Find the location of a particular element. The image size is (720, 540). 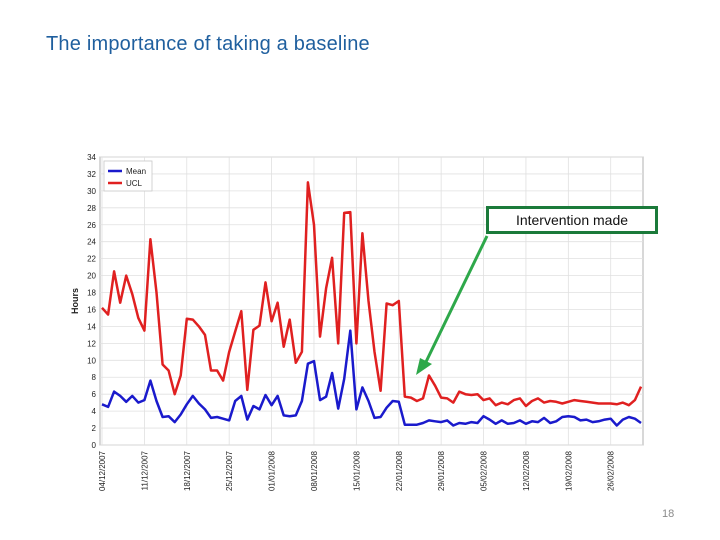

x-tick-label: 26/02/2008 is located at coordinates (611, 470).